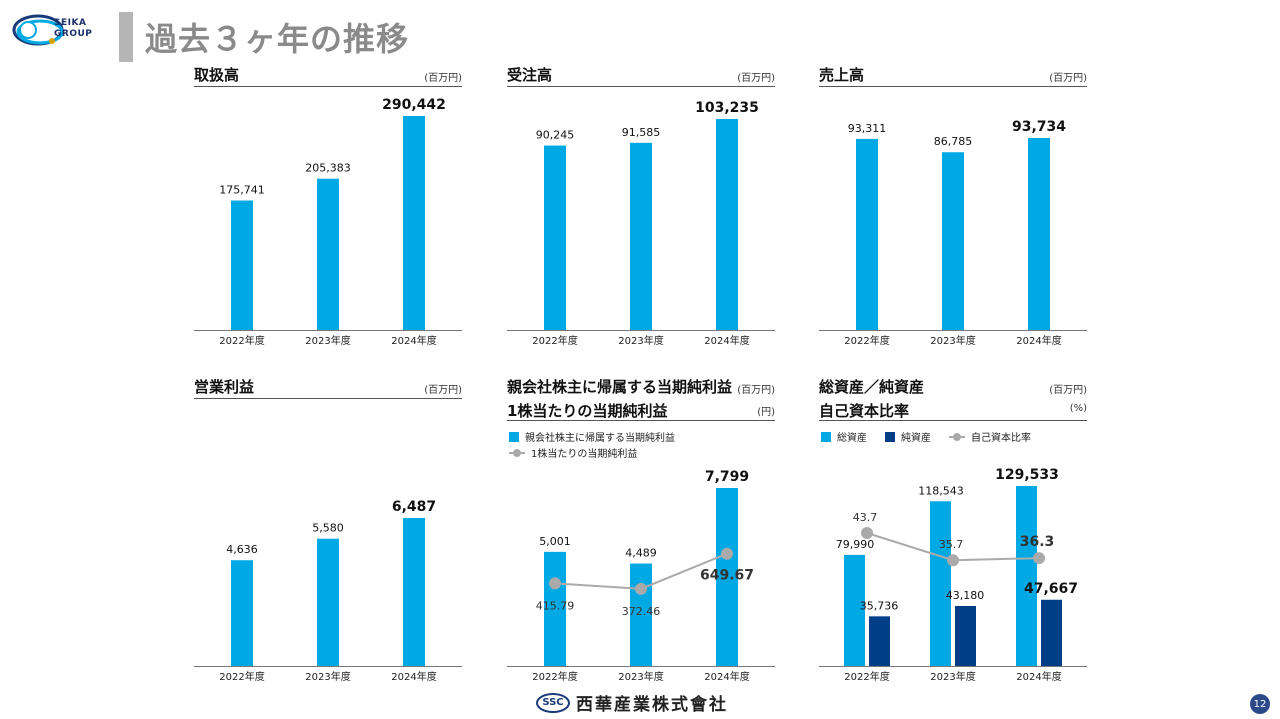  I want to click on legend-bar: 親会社株主に帰属する当期純利益, so click(592, 436).